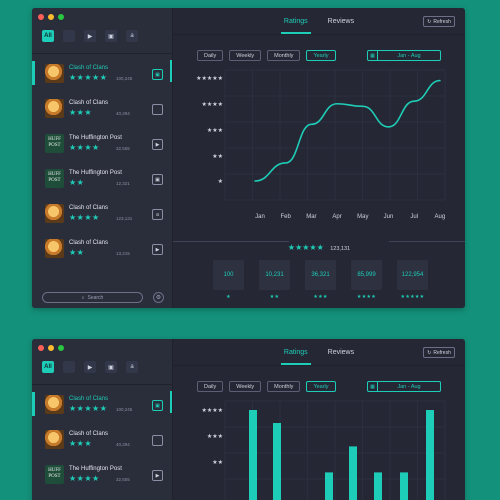  I want to click on x-tick-label: Mar, so click(311, 217).